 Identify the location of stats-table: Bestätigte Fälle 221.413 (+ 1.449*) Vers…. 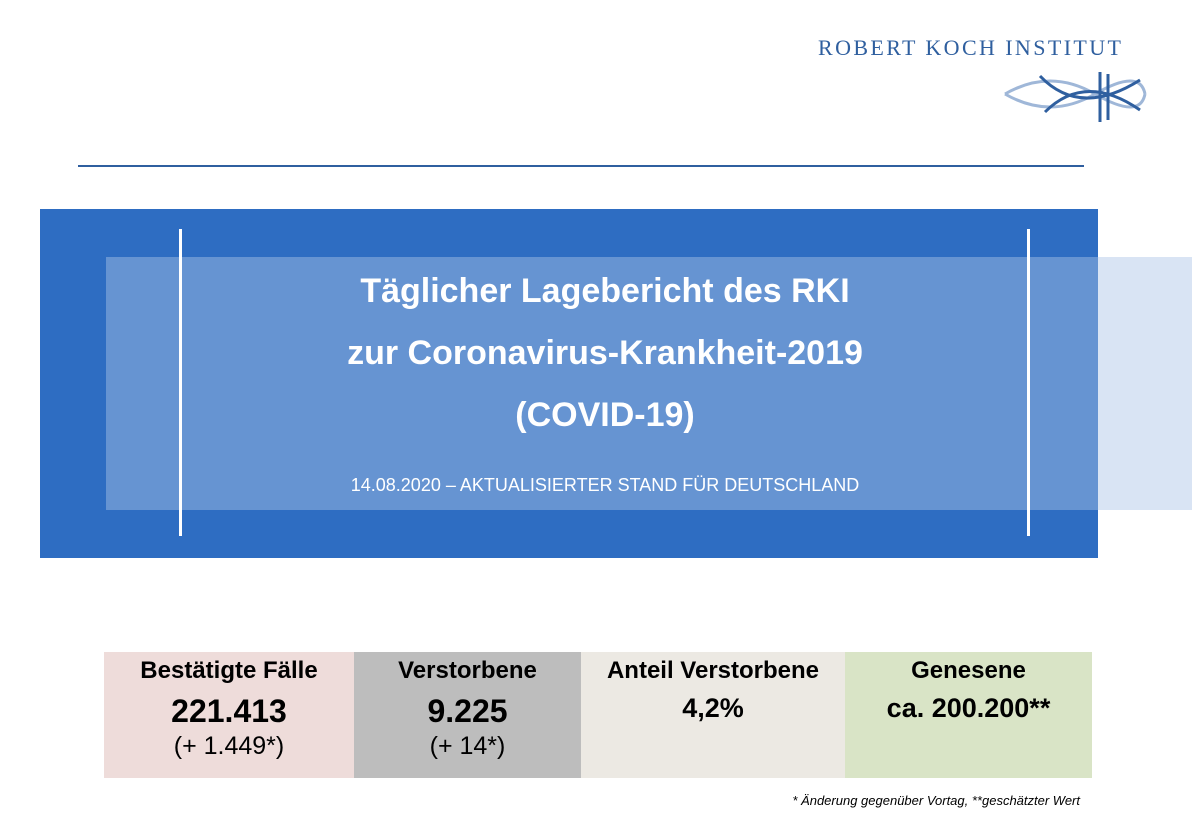
(598, 715).